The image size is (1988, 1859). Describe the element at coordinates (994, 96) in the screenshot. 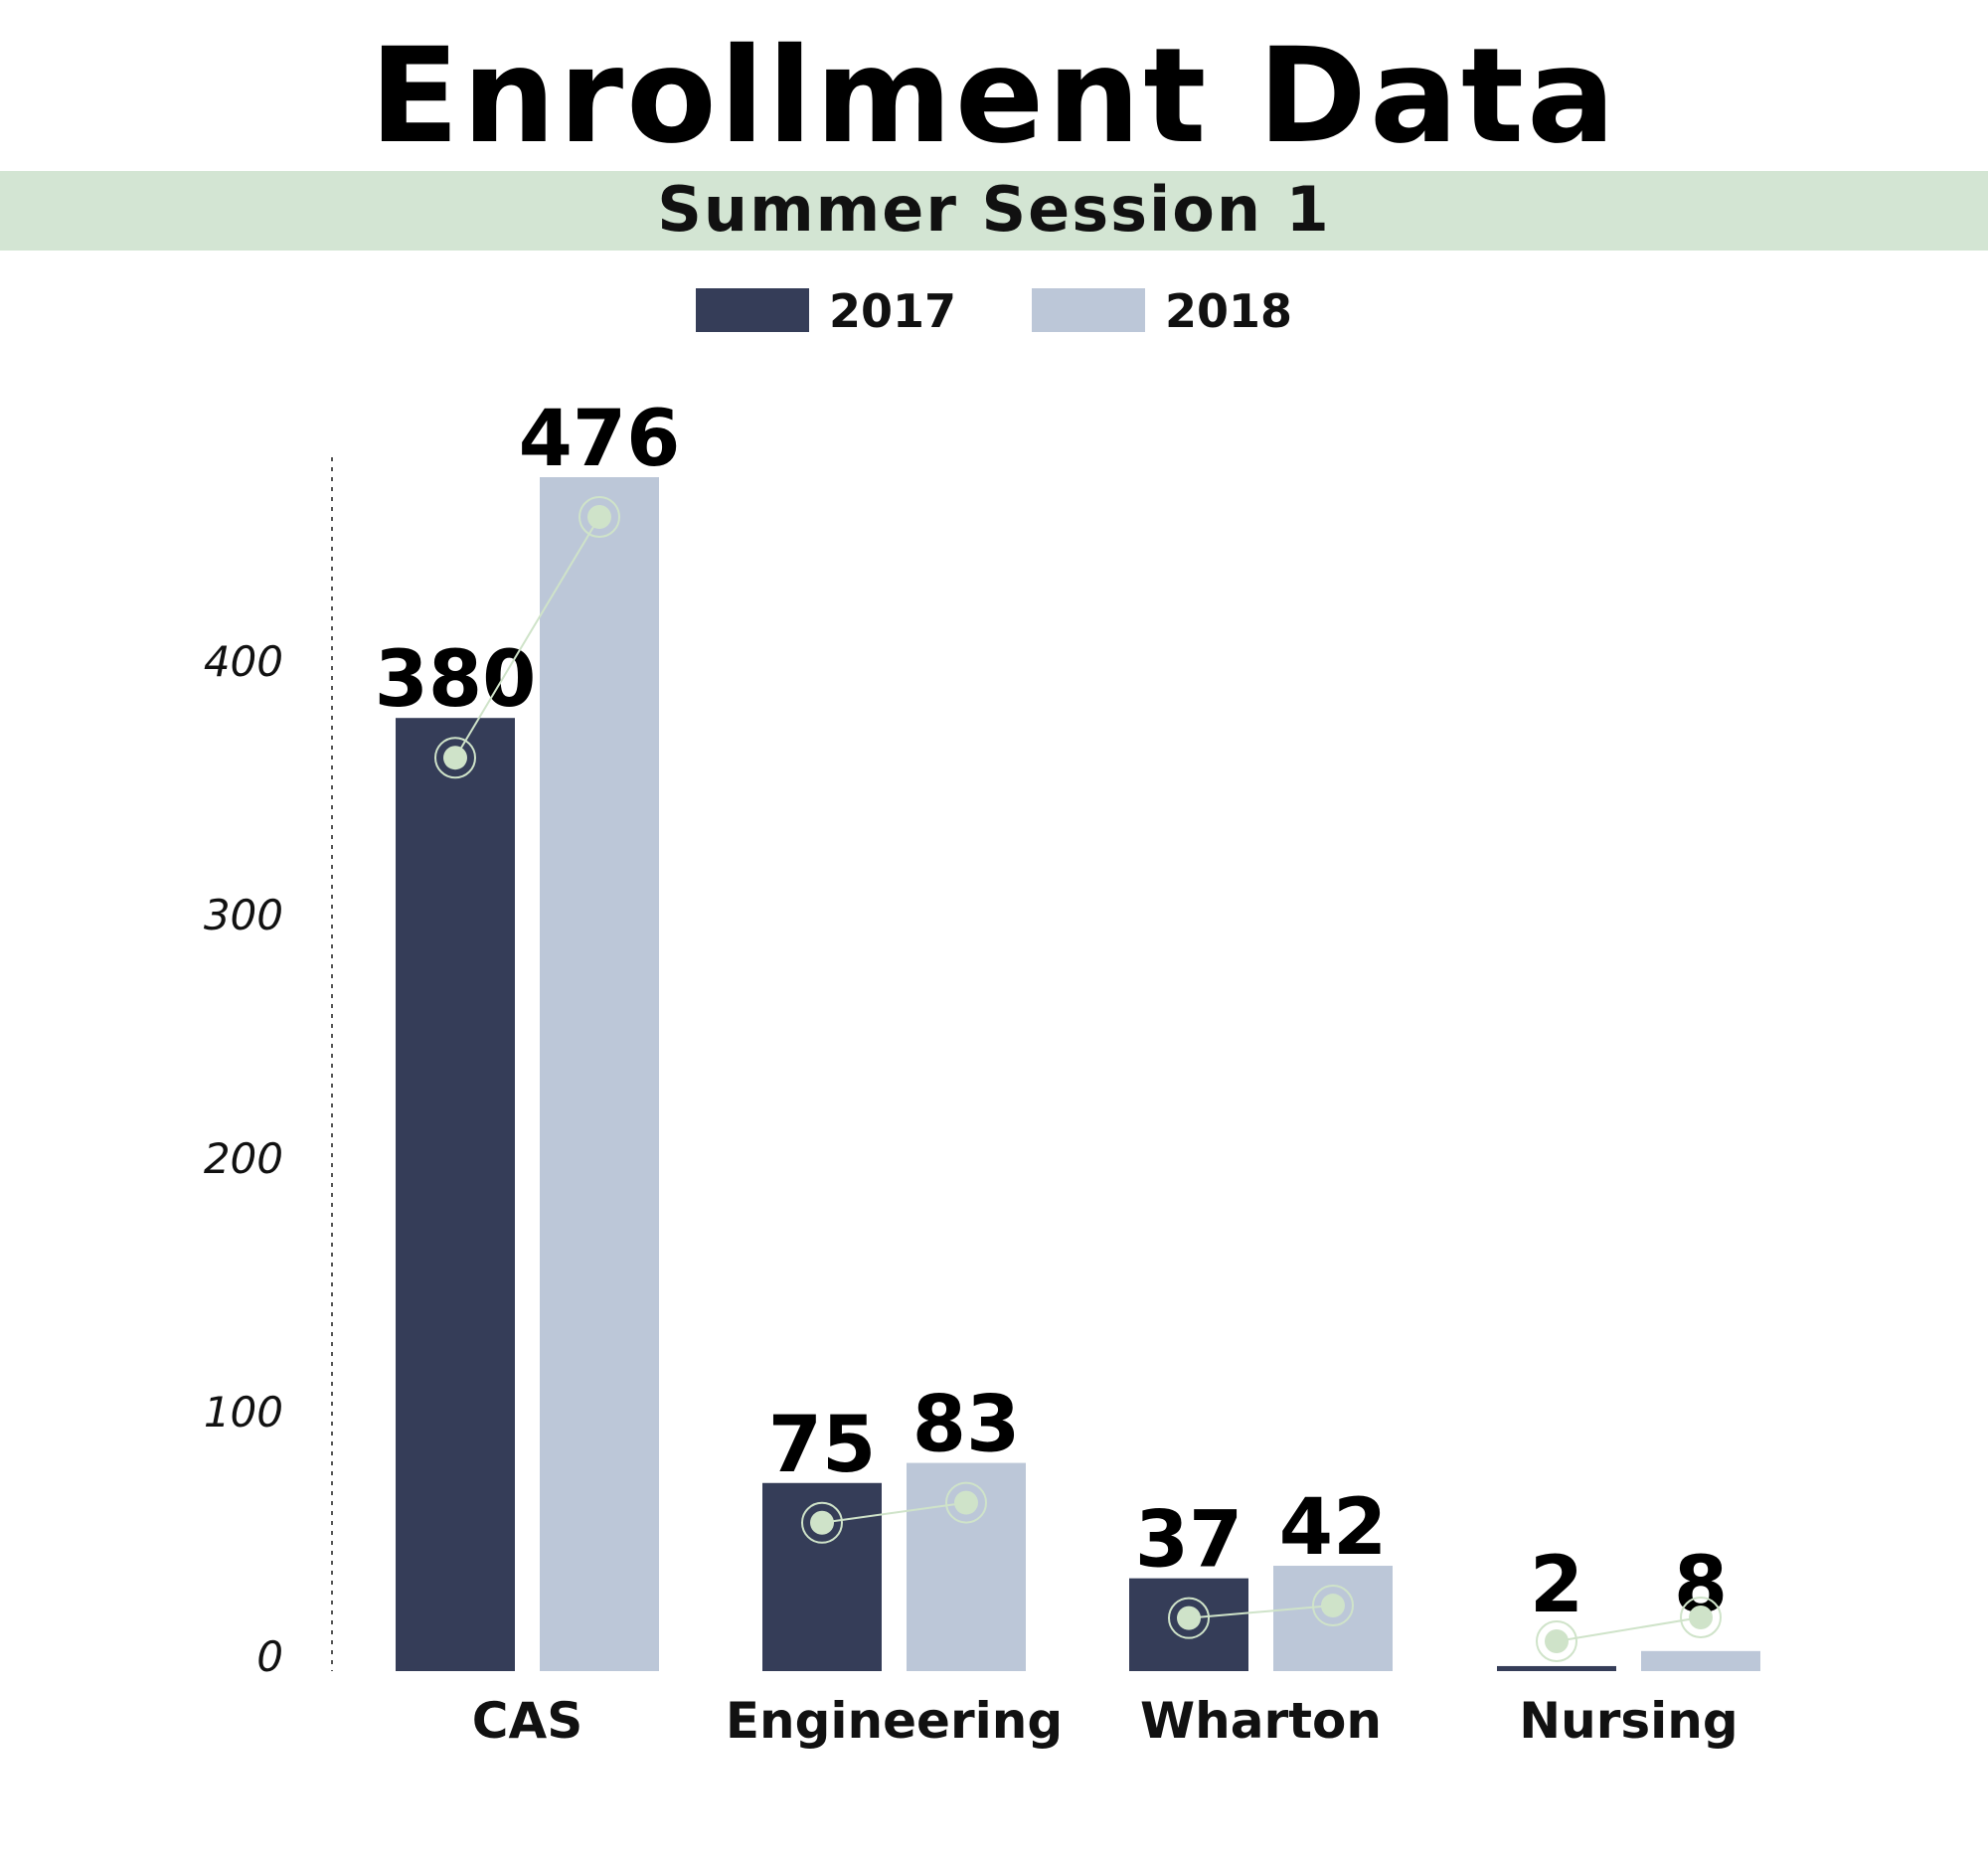

I see `chart-title: Enrollment Data` at that location.